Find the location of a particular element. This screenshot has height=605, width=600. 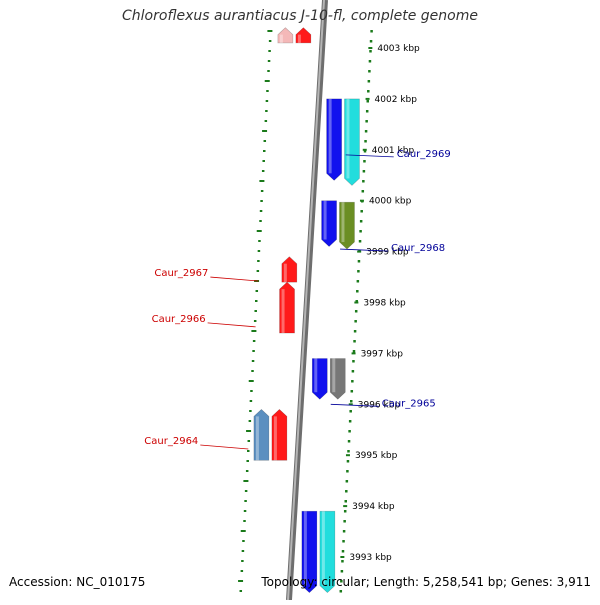

gene-arrow-g-grey is located at coordinates (337, 379).